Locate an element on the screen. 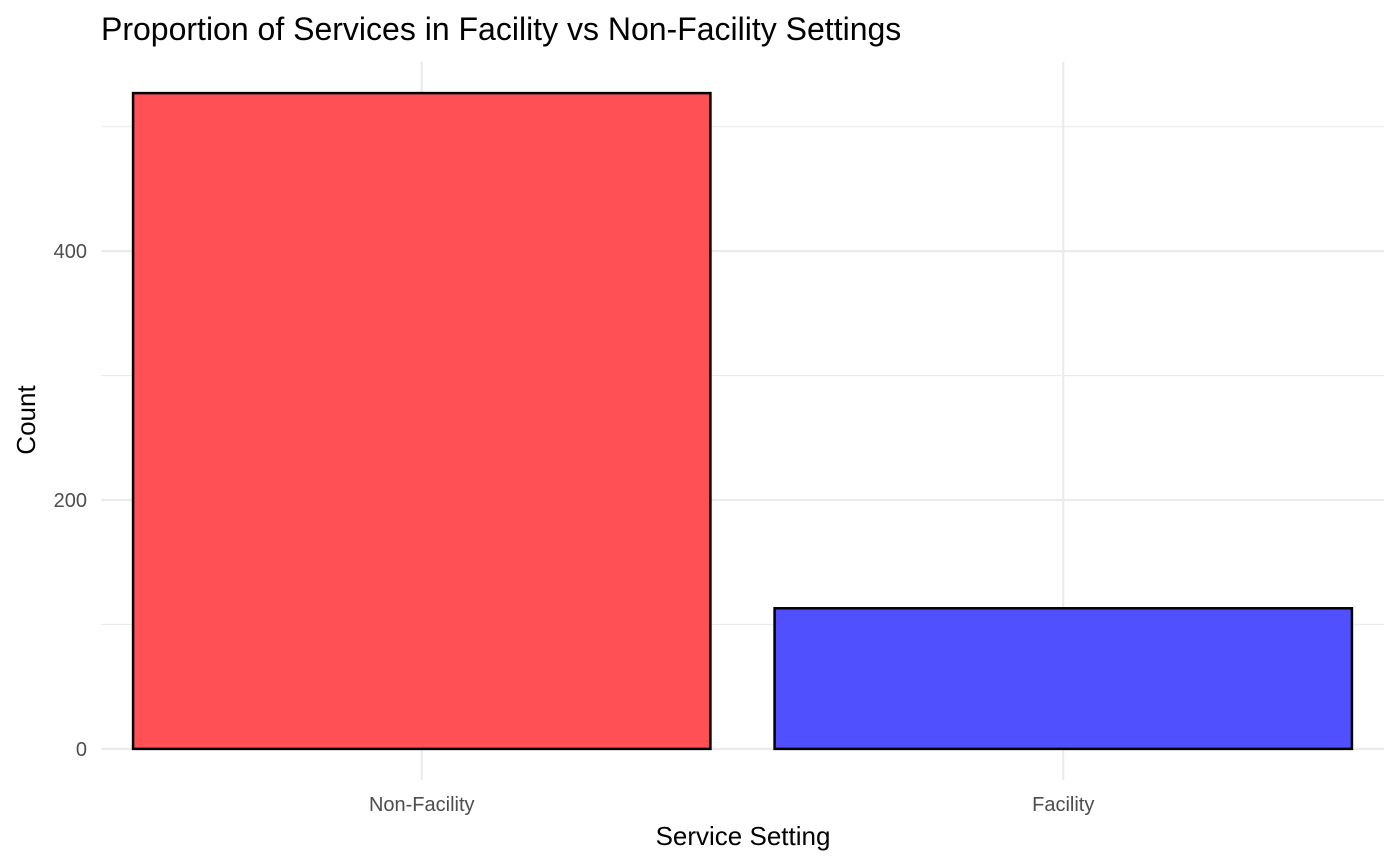 The image size is (1400, 865). x-tick-label: Facility is located at coordinates (1063, 805).